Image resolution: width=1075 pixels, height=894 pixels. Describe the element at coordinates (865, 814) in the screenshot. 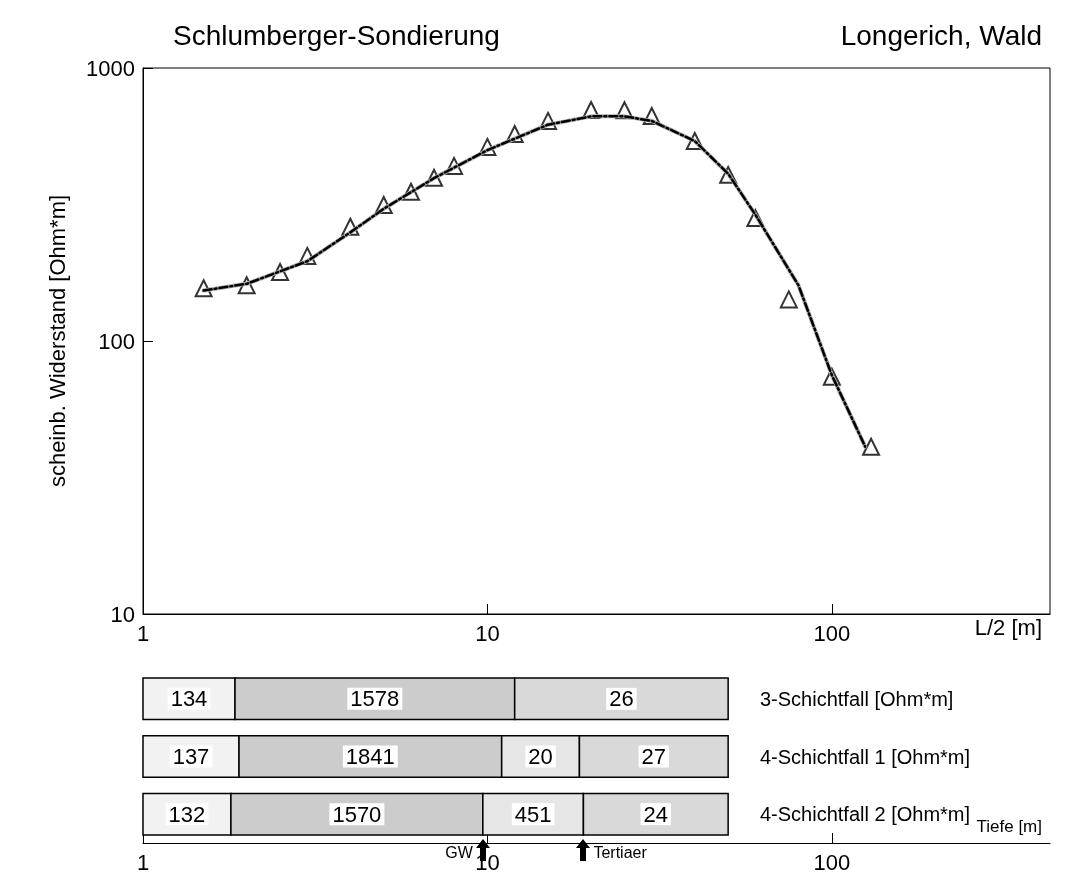

I see `y-tick-label: 4-Schichtfall 2 [Ohm*m]` at that location.